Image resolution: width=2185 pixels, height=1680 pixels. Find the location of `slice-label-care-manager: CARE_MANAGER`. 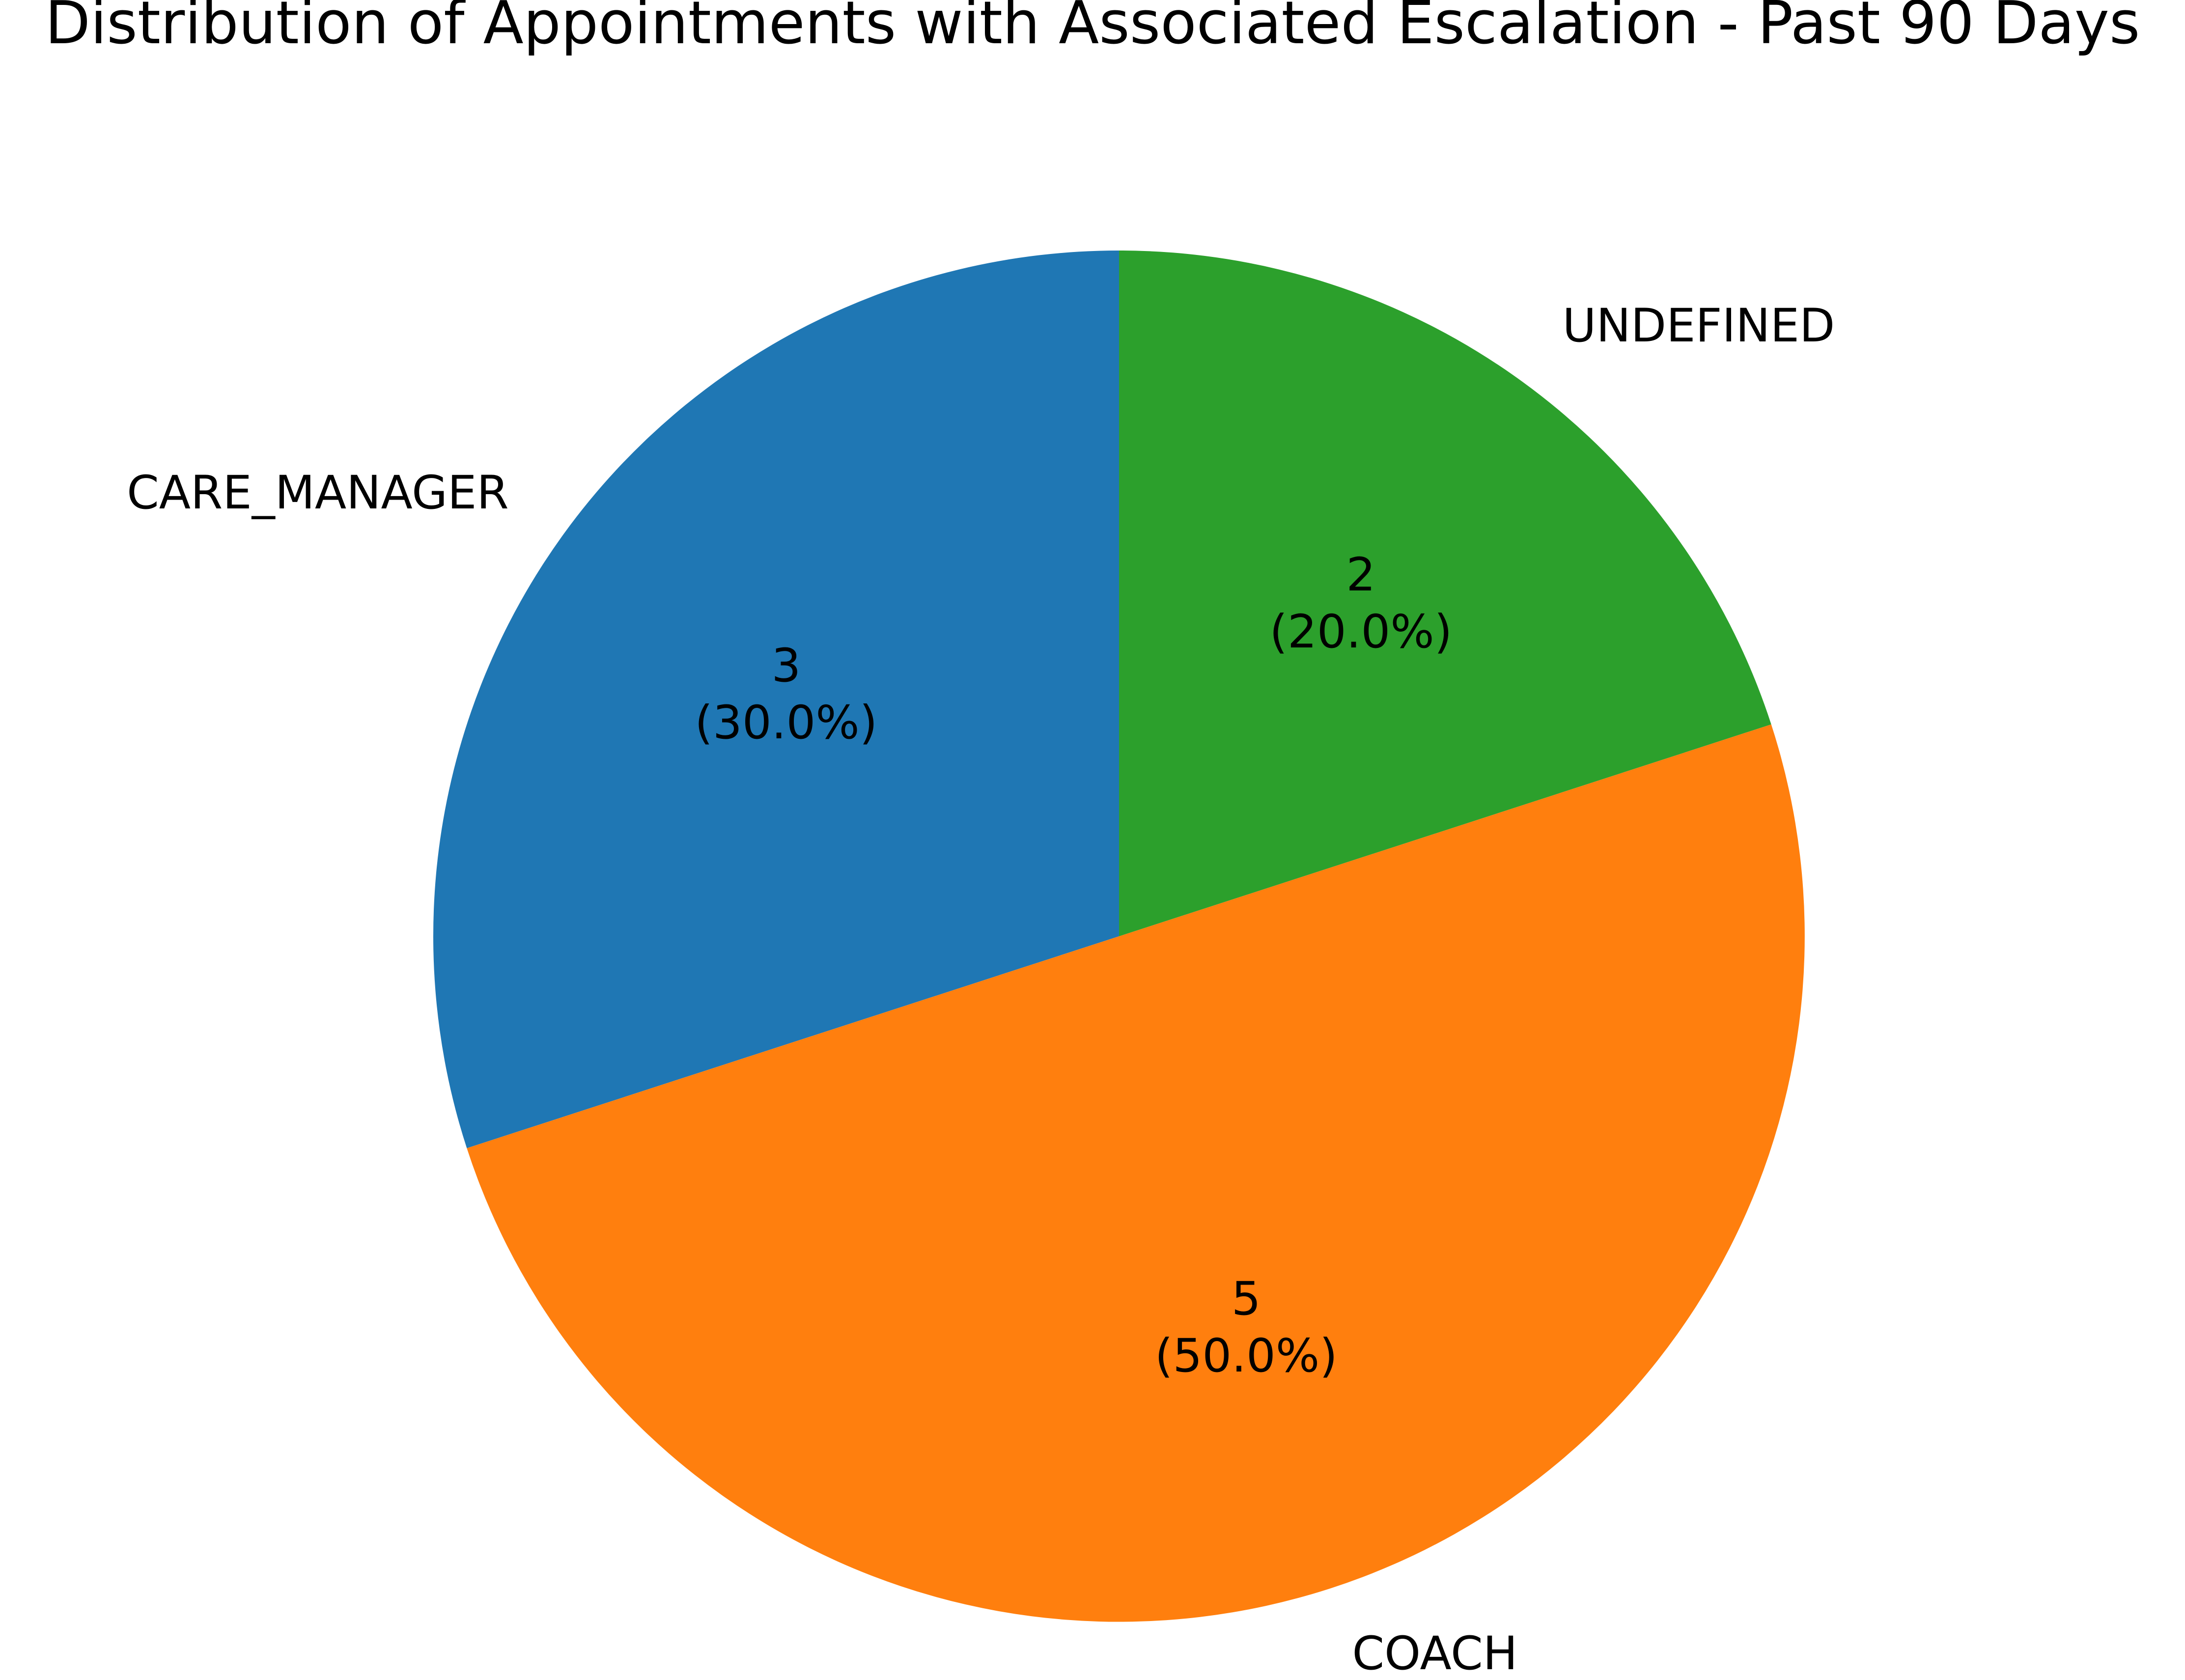

slice-label-care-manager: CARE_MANAGER is located at coordinates (318, 493).